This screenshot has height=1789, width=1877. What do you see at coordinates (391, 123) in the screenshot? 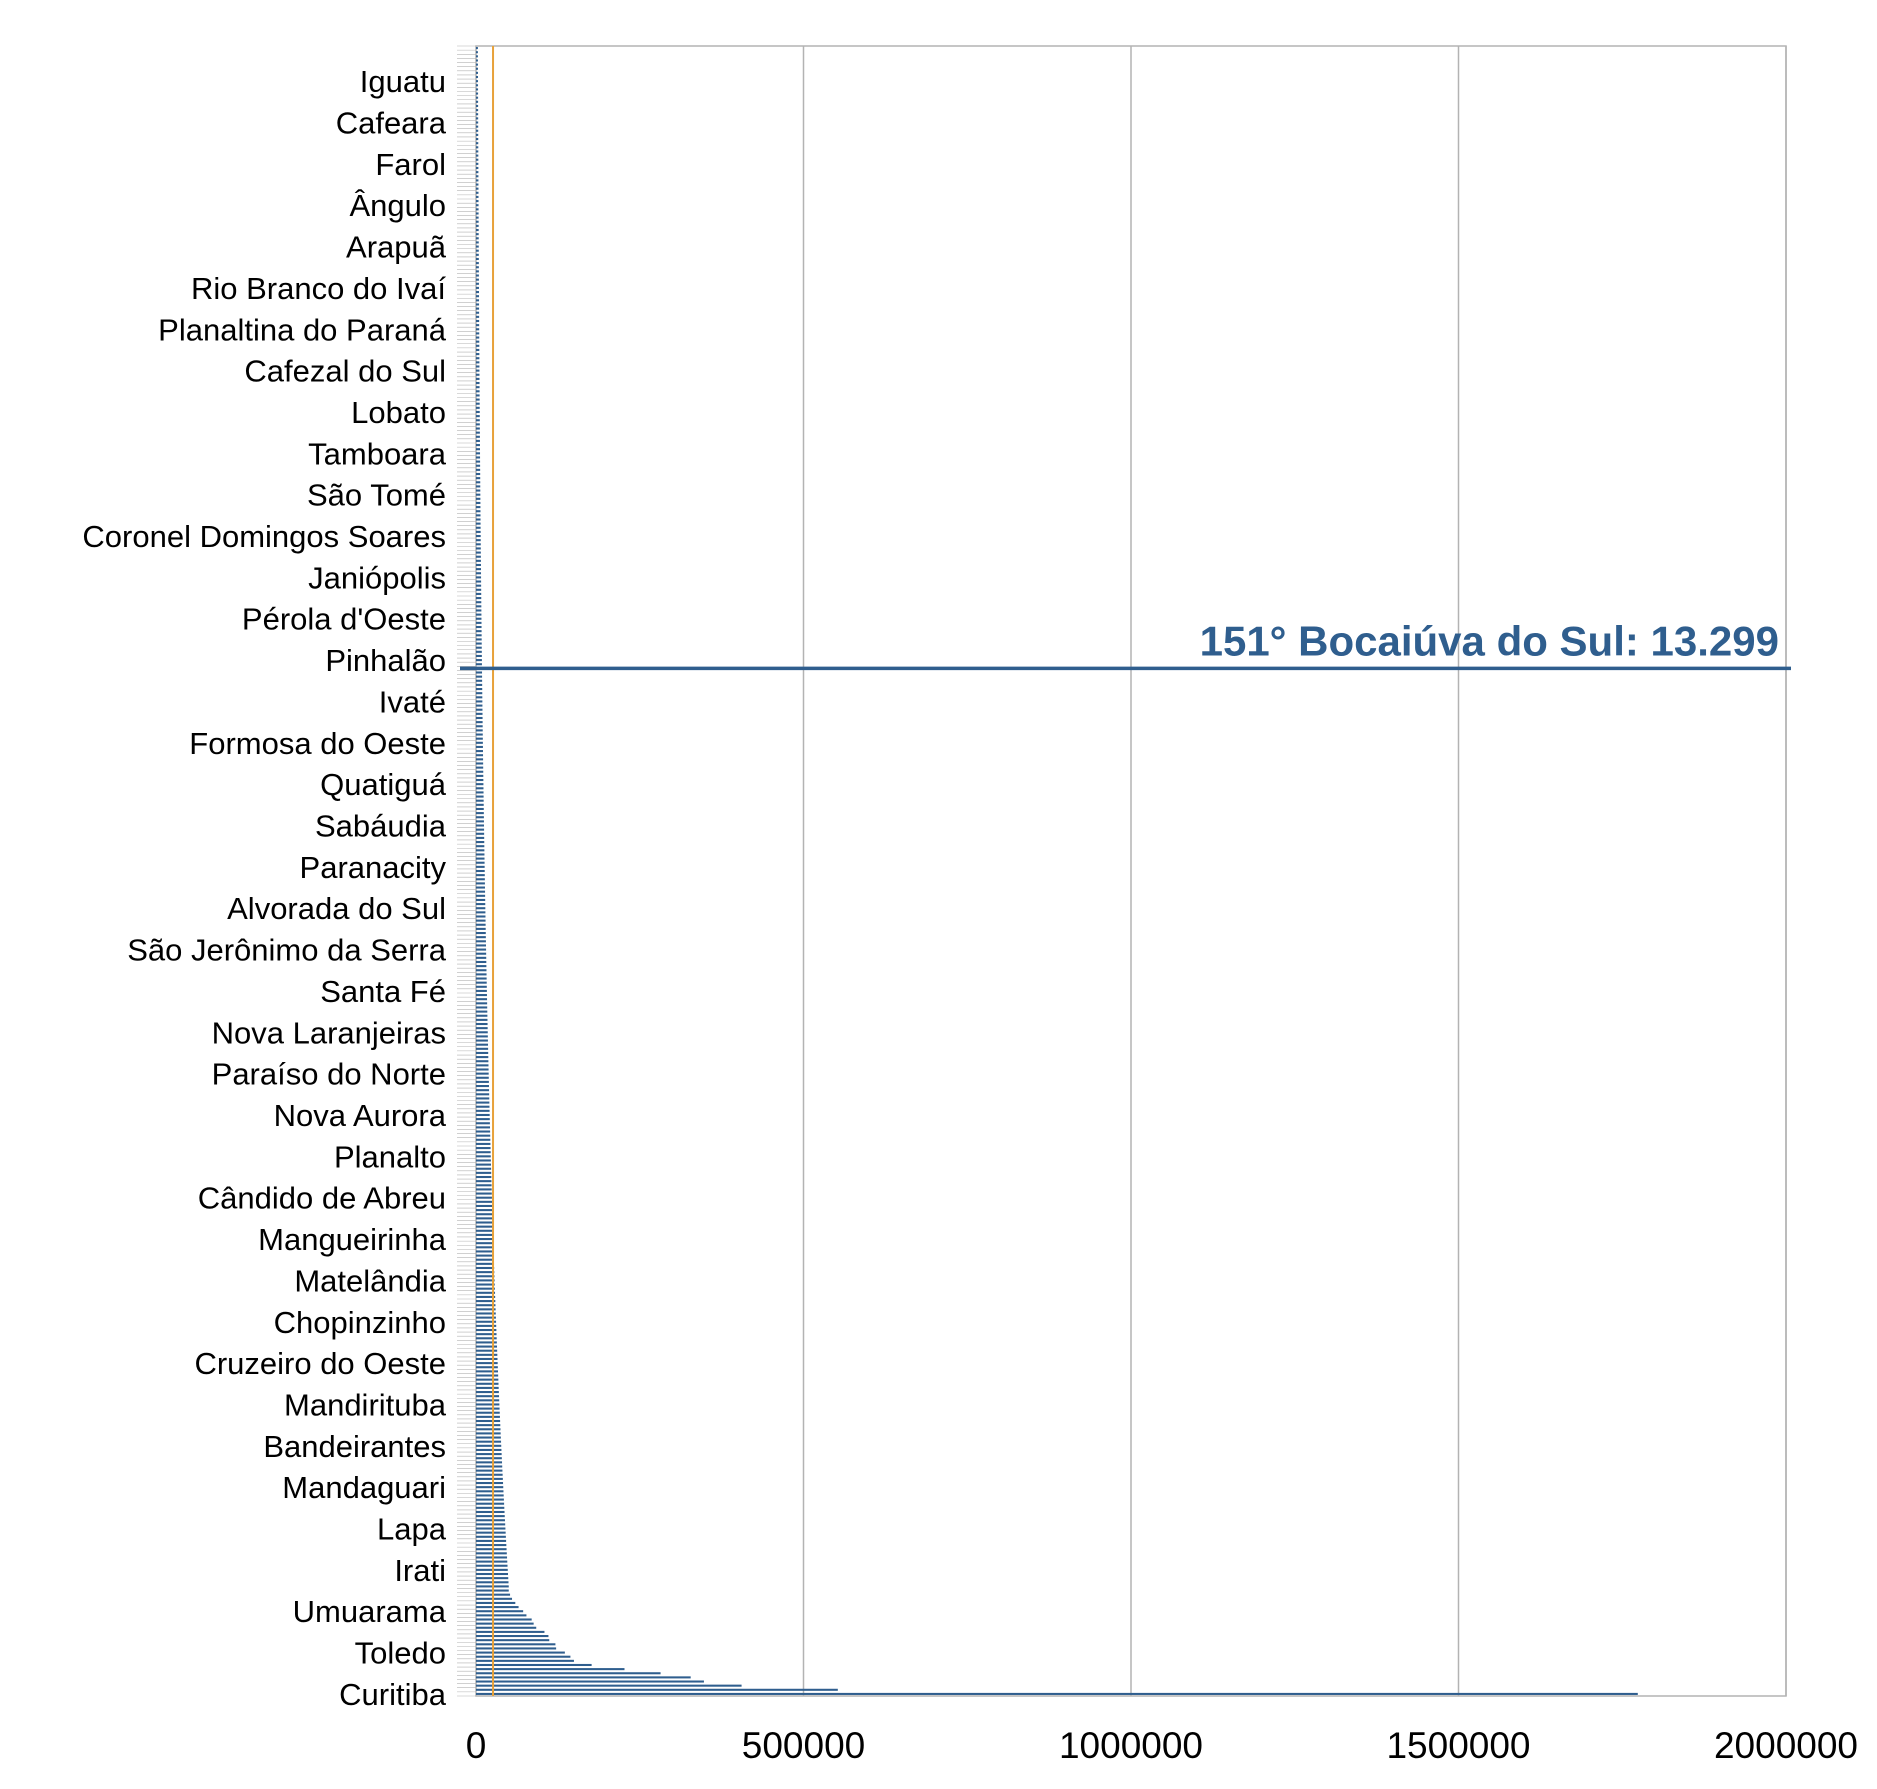
I see `category-label: Cafeara` at bounding box center [391, 123].